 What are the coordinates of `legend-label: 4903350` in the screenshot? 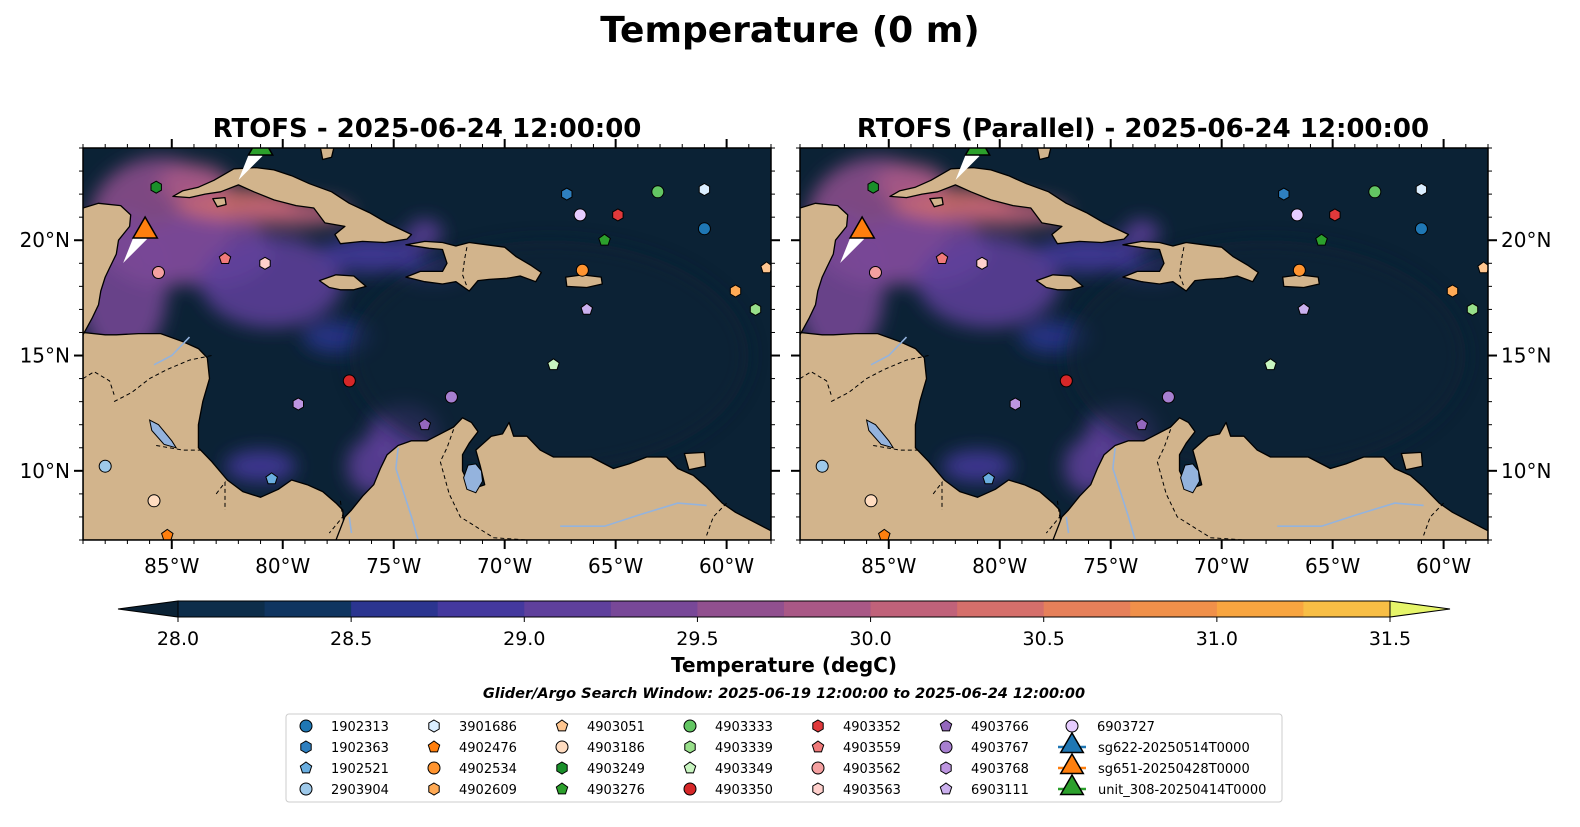 It's located at (744, 790).